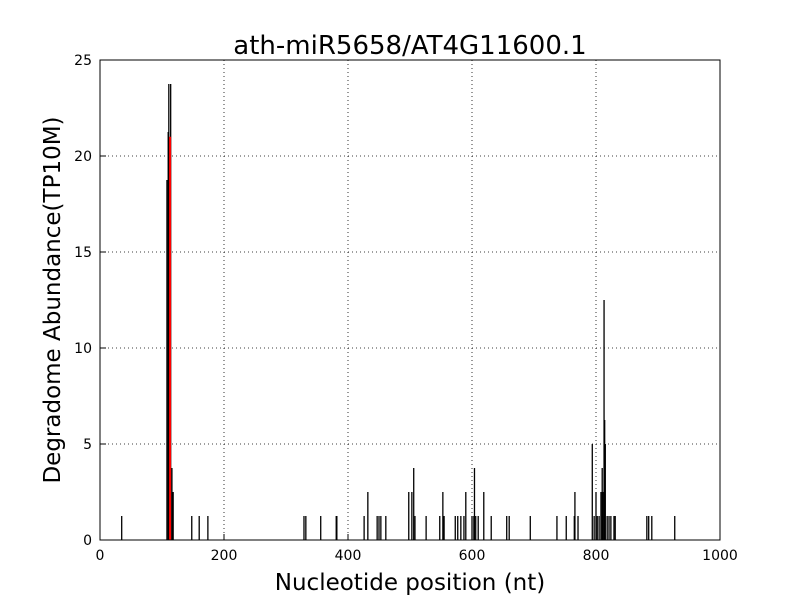  I want to click on y-tick-label: 15, so click(83, 253).